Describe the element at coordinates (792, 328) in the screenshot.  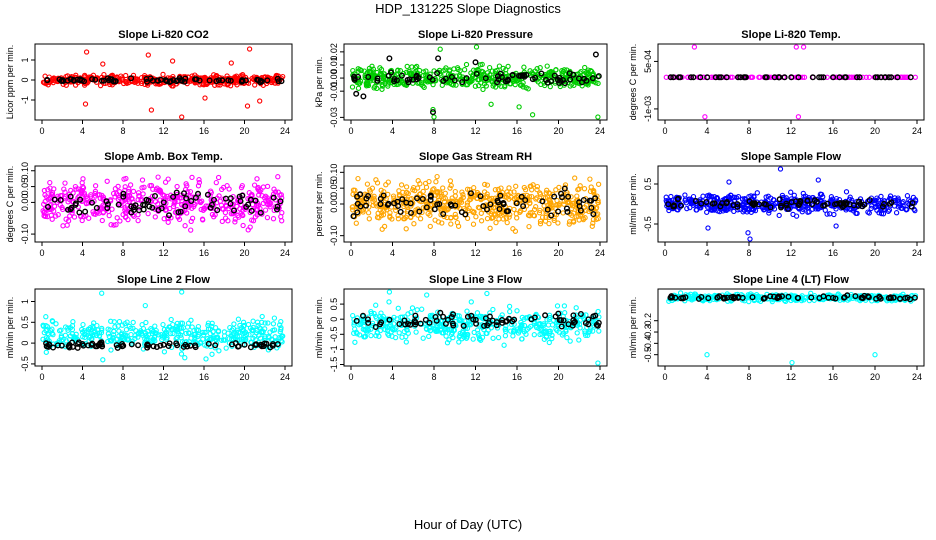
I see `series-colored` at that location.